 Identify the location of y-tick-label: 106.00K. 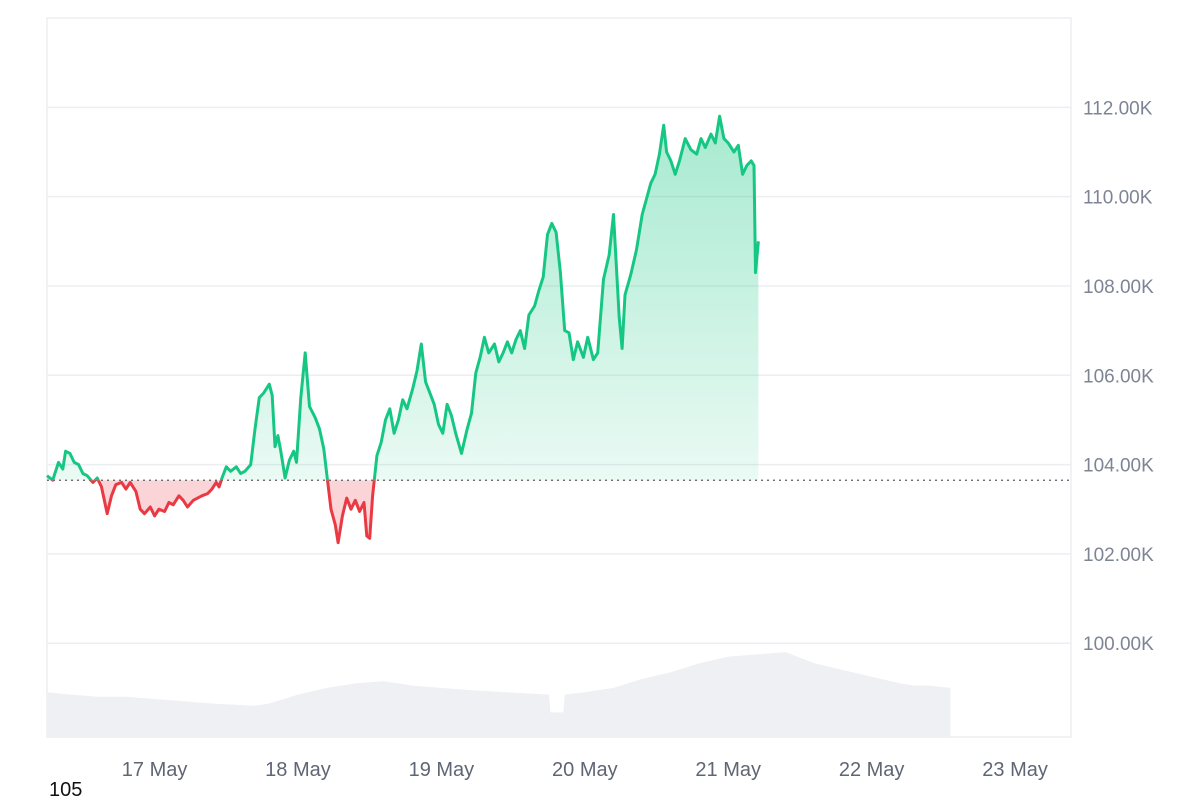
(1118, 376).